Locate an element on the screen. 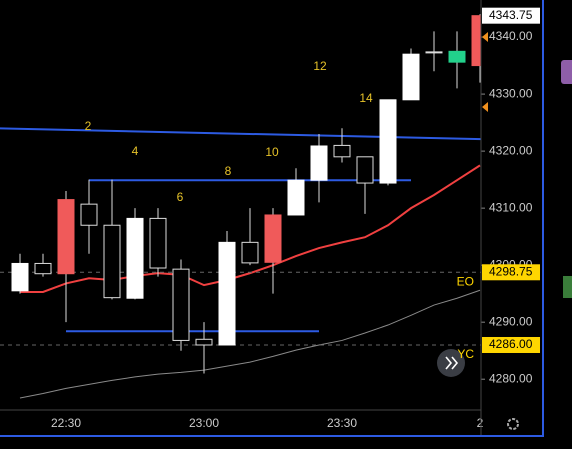  side-widget is located at coordinates (566, 72).